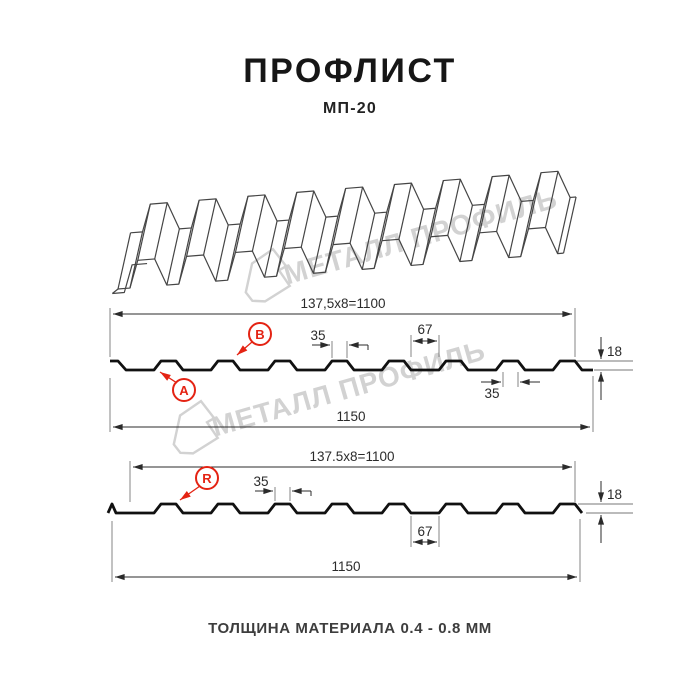  Describe the element at coordinates (569, 225) in the screenshot. I see `sheet-right-end-edge` at that location.